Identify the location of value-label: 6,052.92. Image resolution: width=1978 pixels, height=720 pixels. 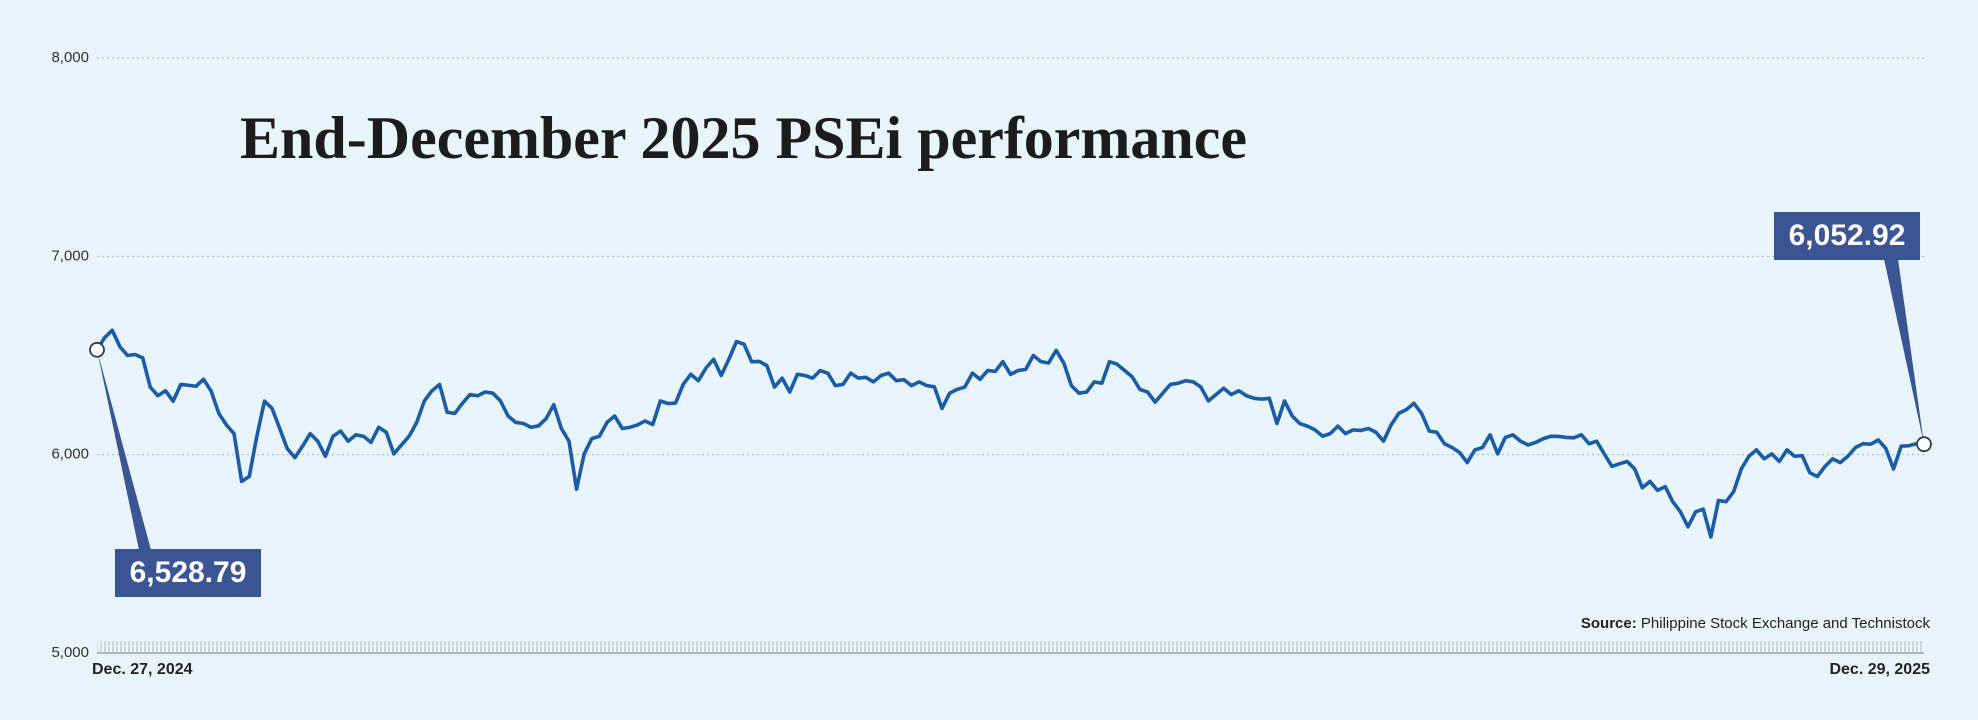
(1847, 235).